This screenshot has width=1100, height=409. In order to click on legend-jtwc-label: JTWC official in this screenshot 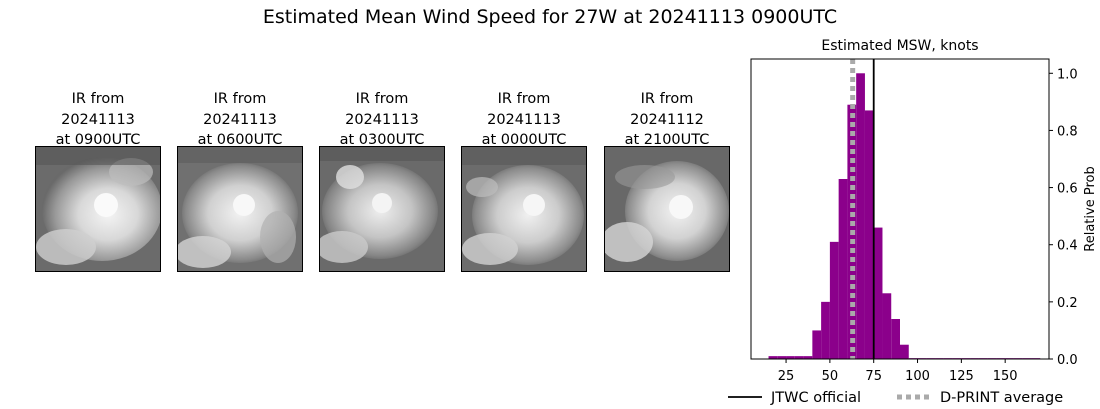, I will do `click(815, 398)`.